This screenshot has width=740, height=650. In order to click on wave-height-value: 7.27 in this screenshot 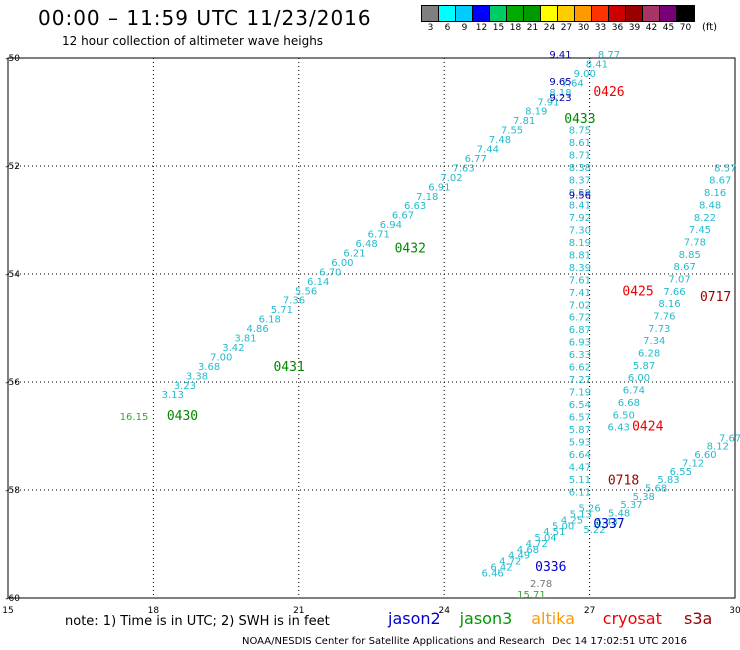, I will do `click(580, 380)`.